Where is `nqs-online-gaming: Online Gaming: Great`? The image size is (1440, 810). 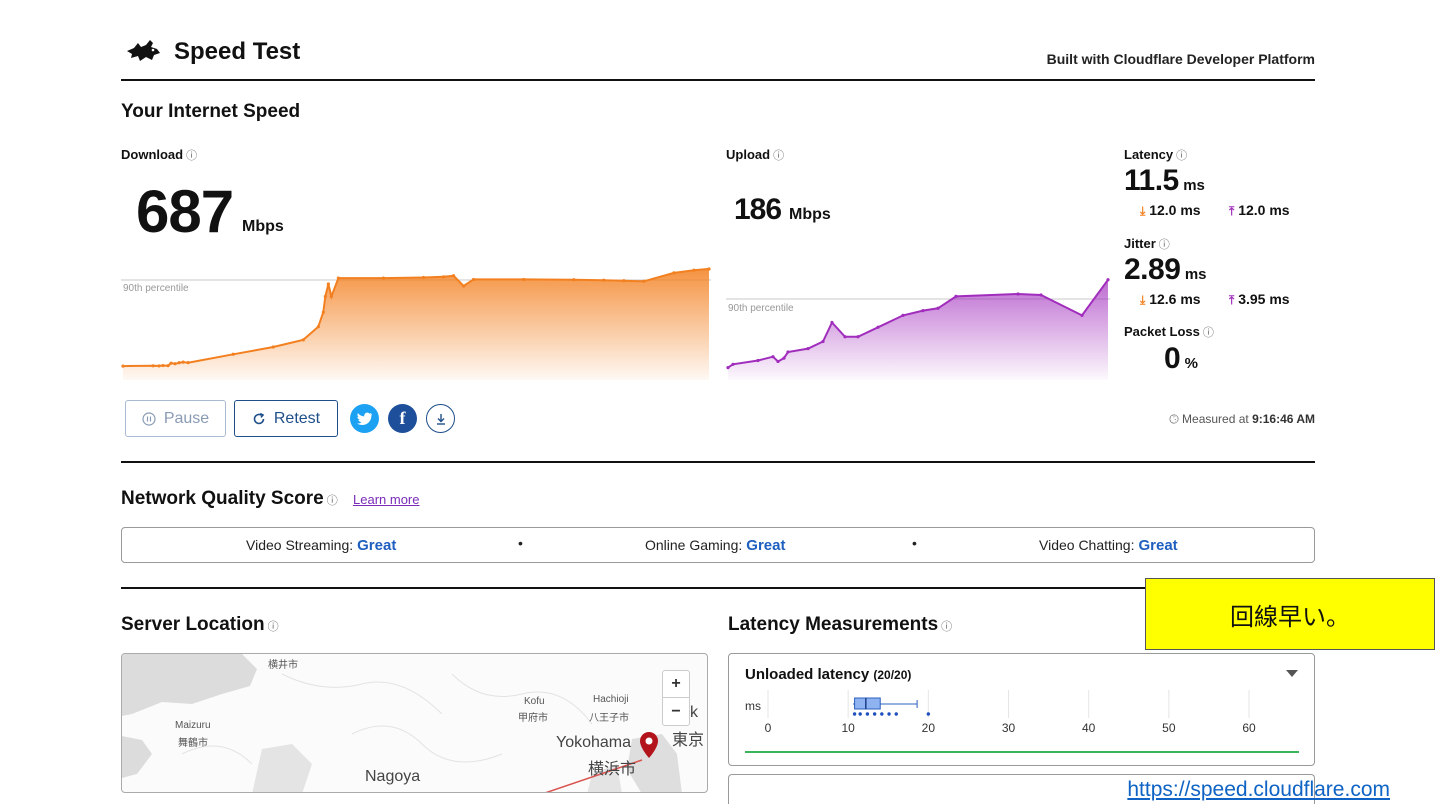
nqs-online-gaming: Online Gaming: Great is located at coordinates (715, 545).